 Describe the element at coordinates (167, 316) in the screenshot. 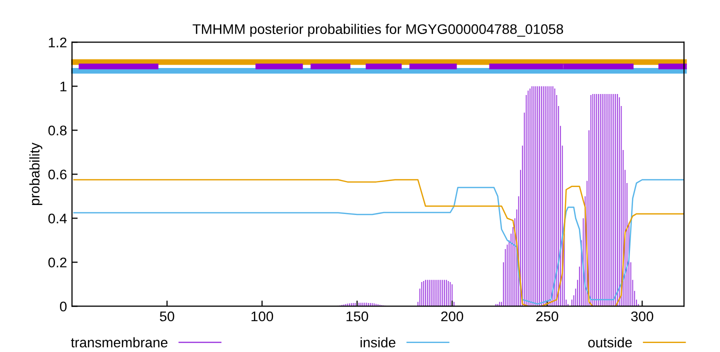

I see `x-tick-label: 50` at that location.